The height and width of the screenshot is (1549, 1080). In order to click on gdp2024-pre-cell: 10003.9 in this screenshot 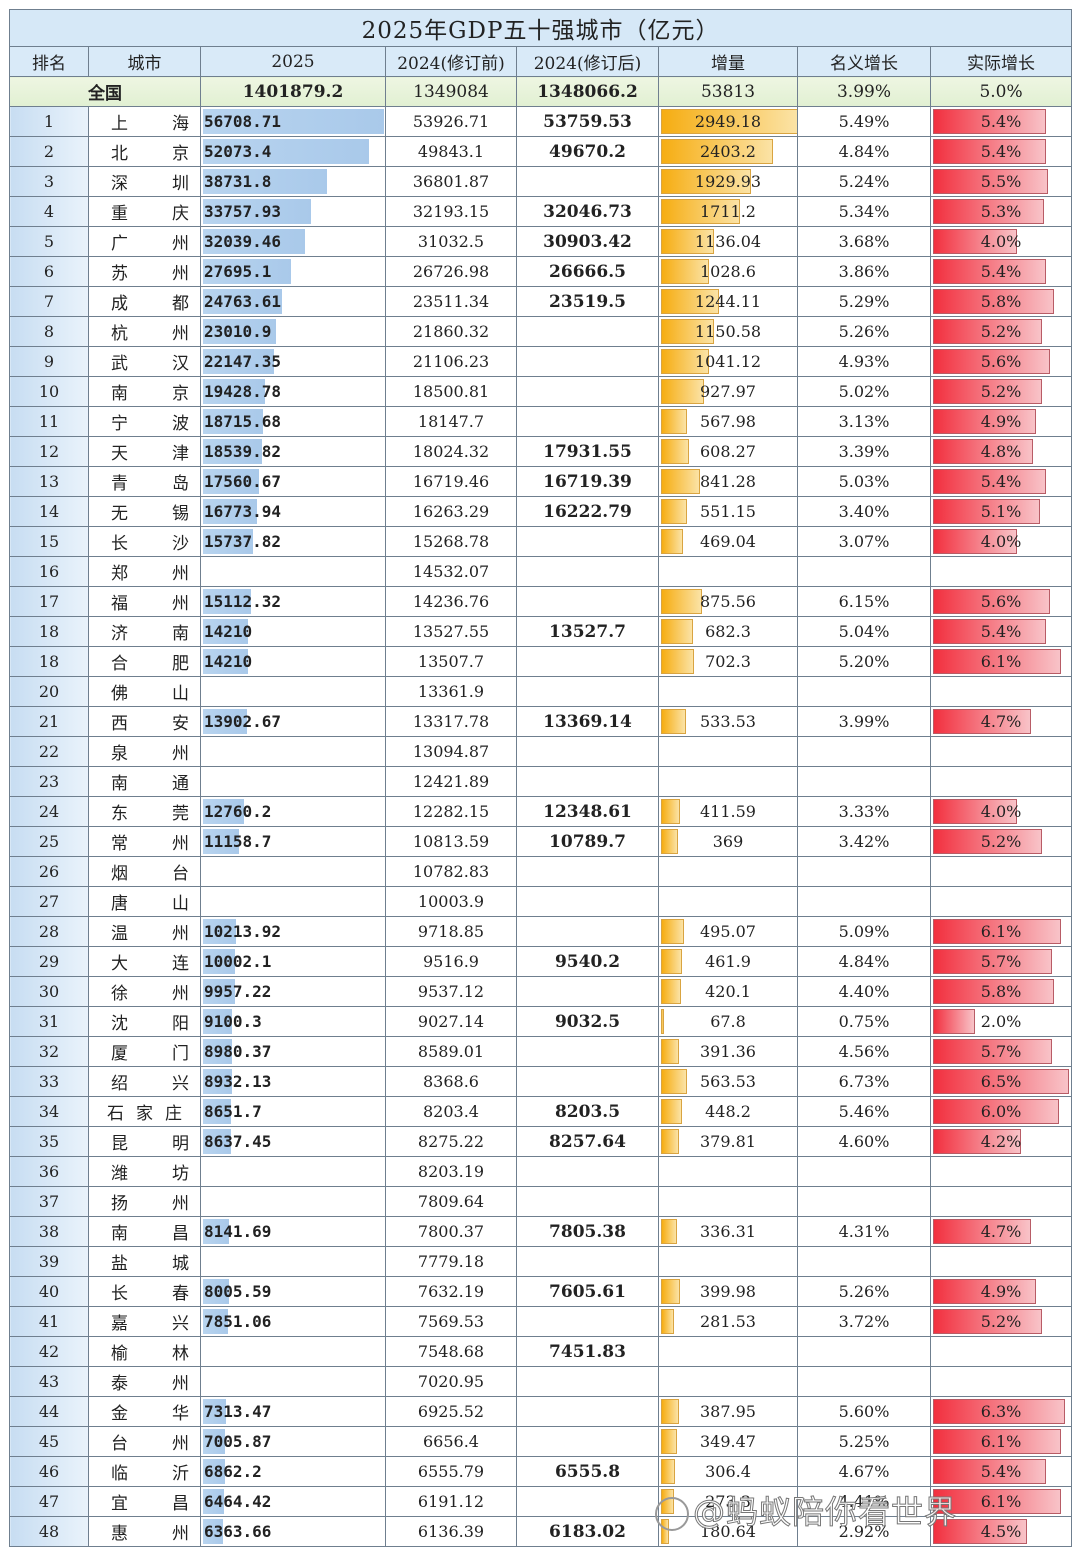, I will do `click(451, 901)`.